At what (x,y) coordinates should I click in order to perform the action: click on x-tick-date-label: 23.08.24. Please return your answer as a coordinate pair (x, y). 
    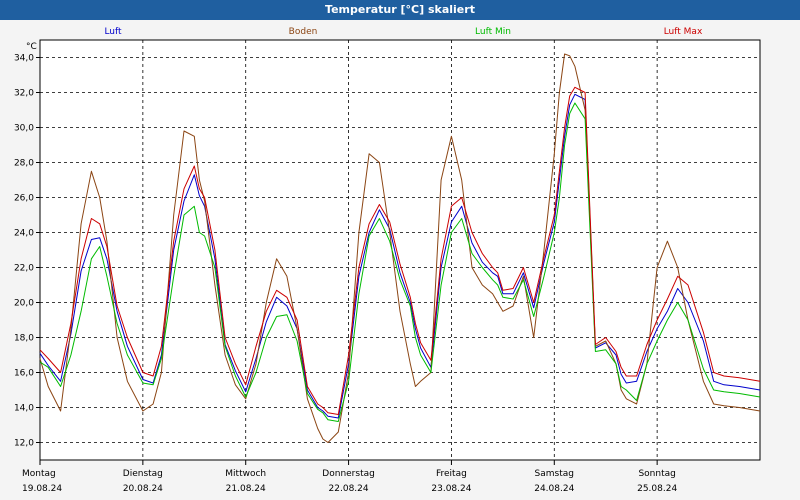
    Looking at the image, I should click on (451, 489).